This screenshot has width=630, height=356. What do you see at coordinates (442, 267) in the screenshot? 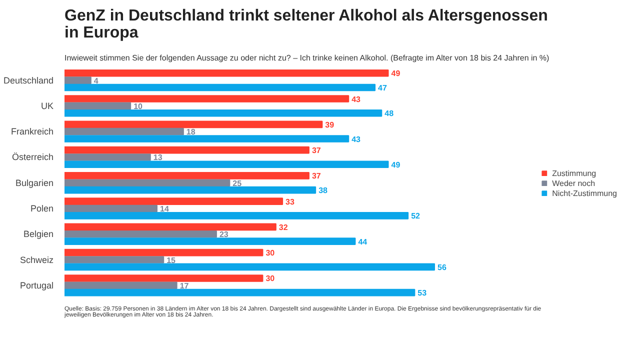
I see `data-label: 56` at bounding box center [442, 267].